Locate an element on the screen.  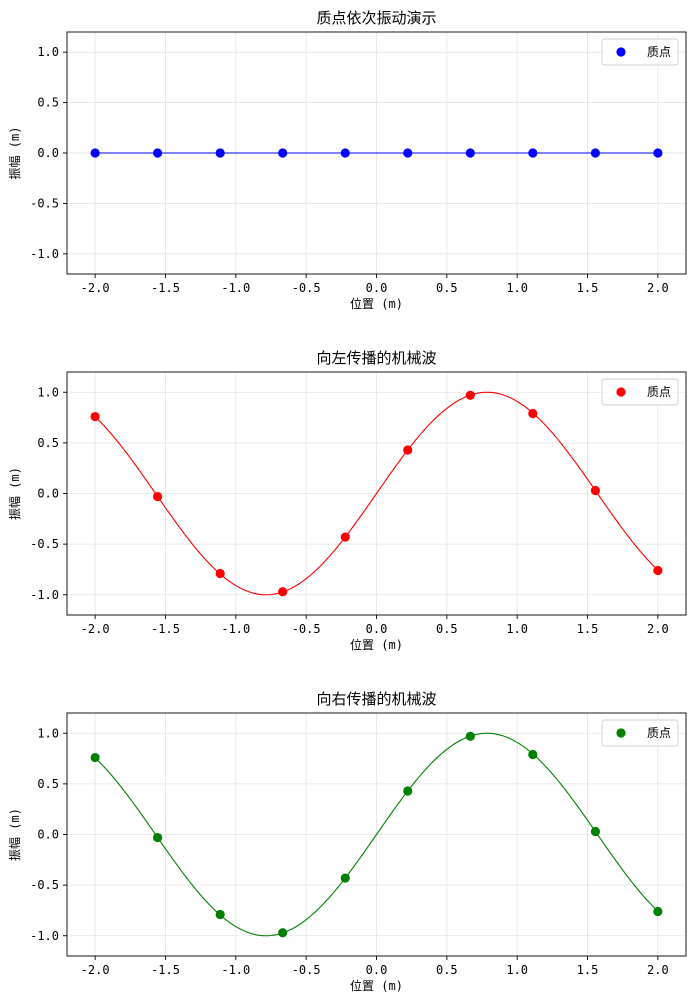
chart-title: 质点依次振动演示 is located at coordinates (376, 18).